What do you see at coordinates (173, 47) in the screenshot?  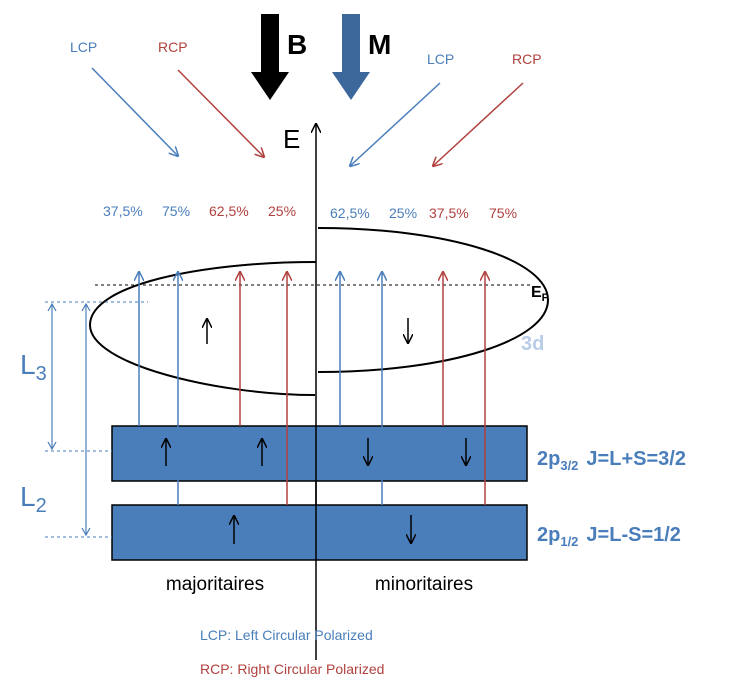 I see `rcp-label-left: RCP` at bounding box center [173, 47].